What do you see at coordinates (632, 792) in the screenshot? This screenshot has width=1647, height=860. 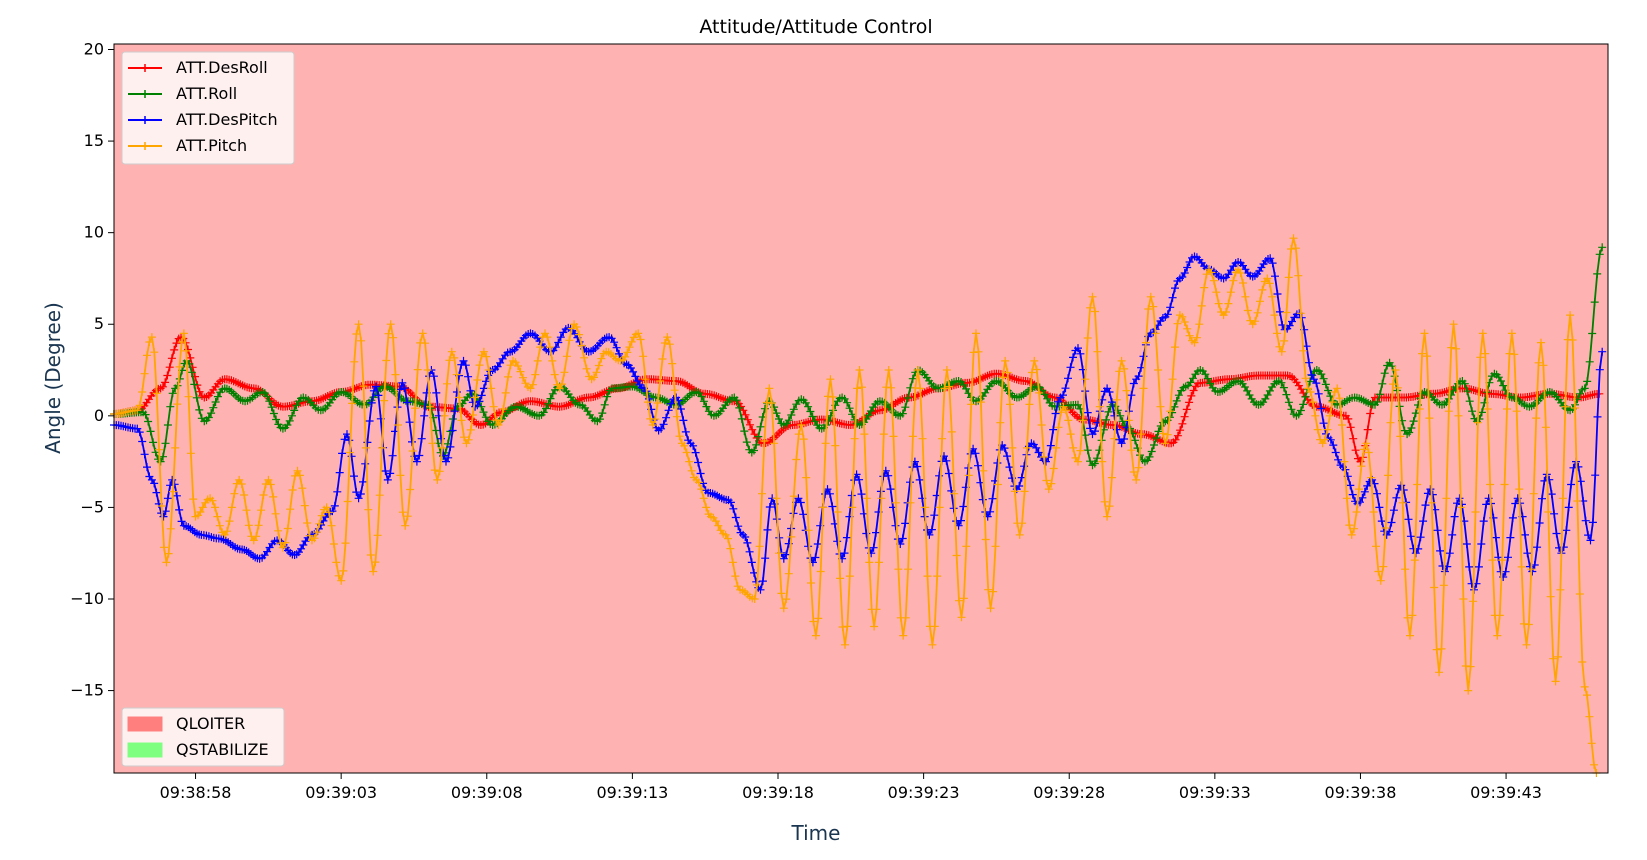 I see `x-tick-label: 09:39:13` at bounding box center [632, 792].